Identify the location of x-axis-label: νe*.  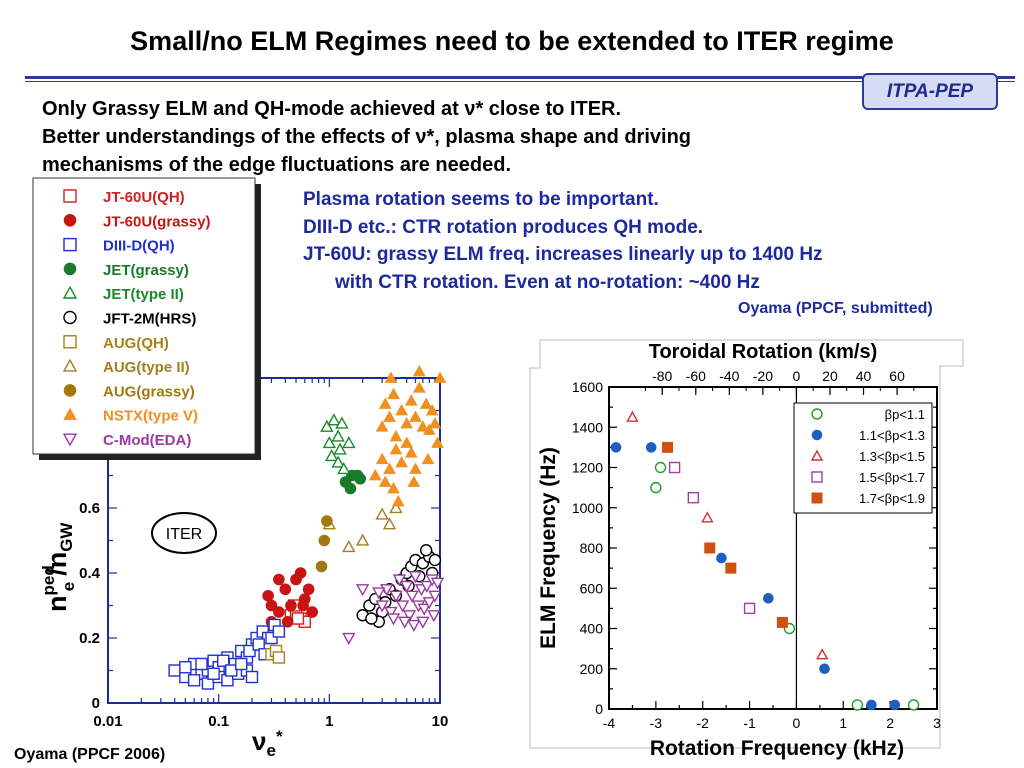
(267, 743).